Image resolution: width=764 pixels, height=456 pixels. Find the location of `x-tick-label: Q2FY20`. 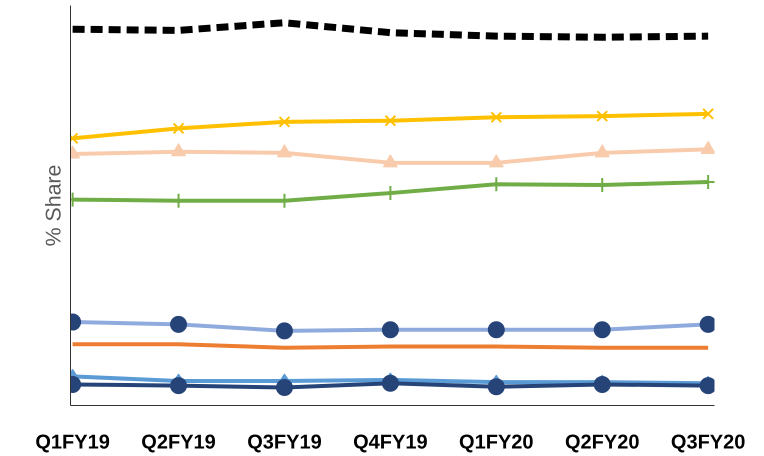

x-tick-label: Q2FY20 is located at coordinates (602, 443).